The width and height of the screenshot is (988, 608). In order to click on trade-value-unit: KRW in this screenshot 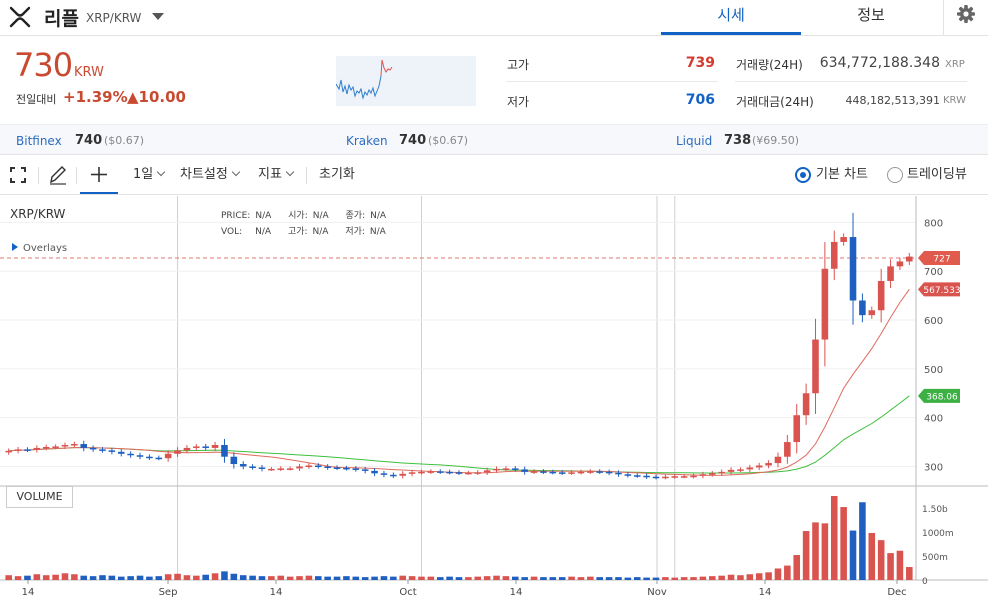, I will do `click(954, 100)`.